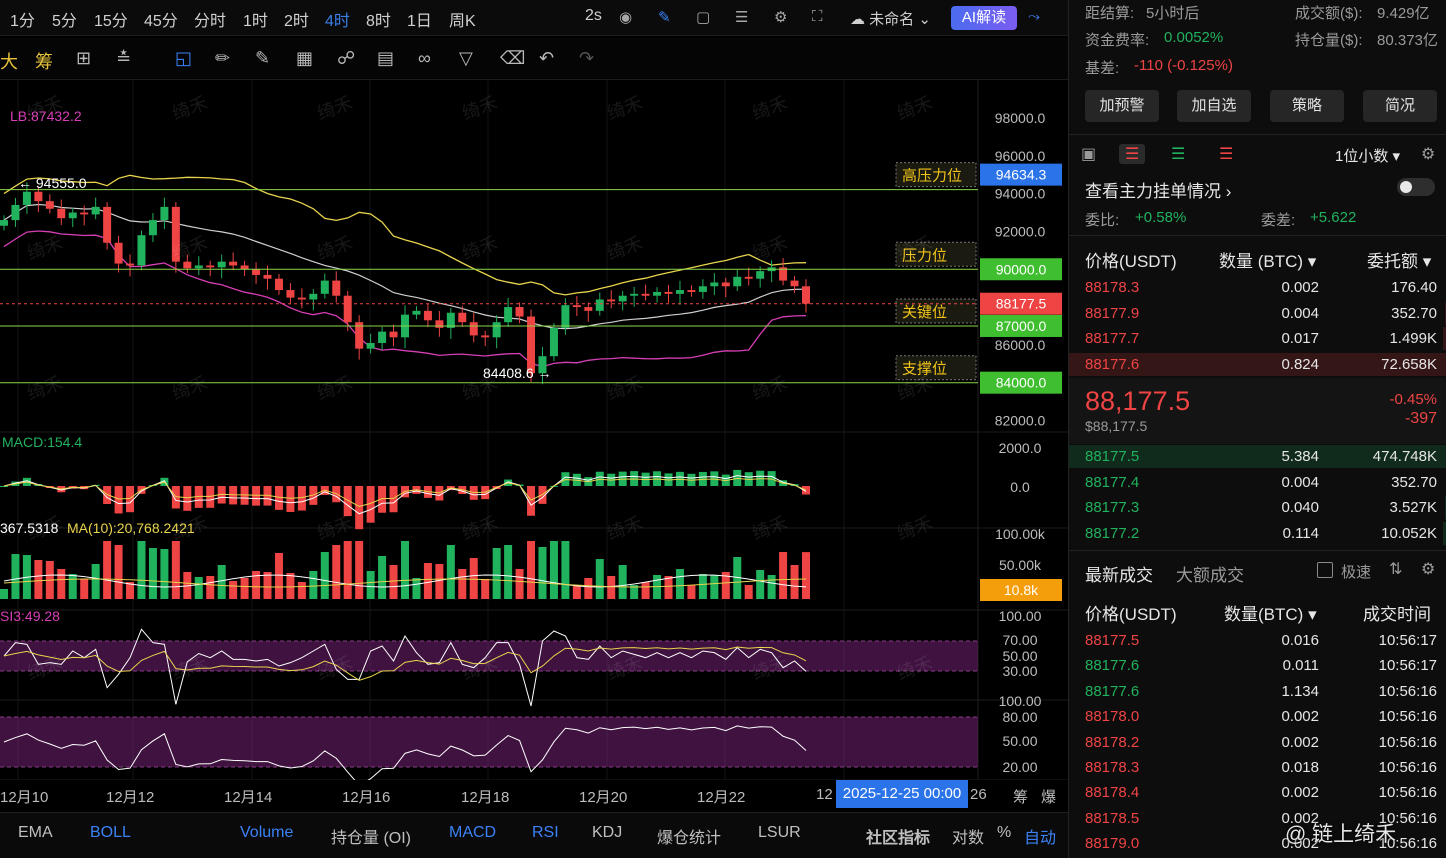  What do you see at coordinates (473, 832) in the screenshot?
I see `tab-macd: MACD` at bounding box center [473, 832].